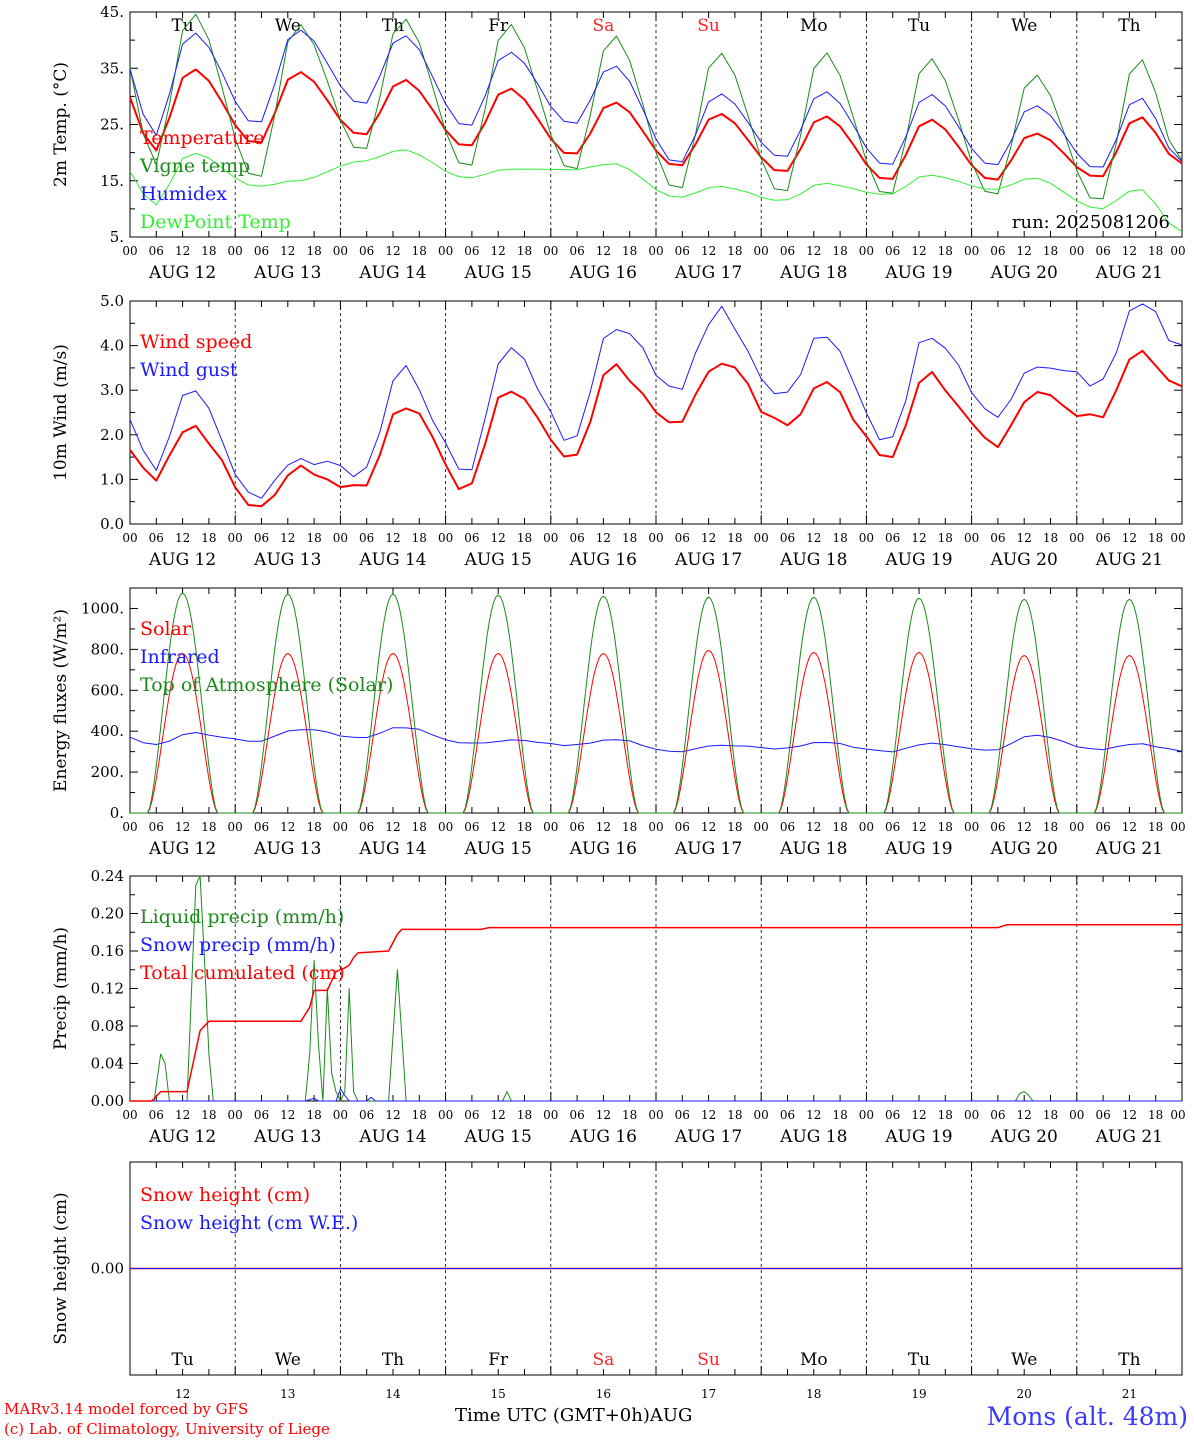 The image size is (1194, 1440). What do you see at coordinates (112, 12) in the screenshot?
I see `y-tick-label: 45.` at bounding box center [112, 12].